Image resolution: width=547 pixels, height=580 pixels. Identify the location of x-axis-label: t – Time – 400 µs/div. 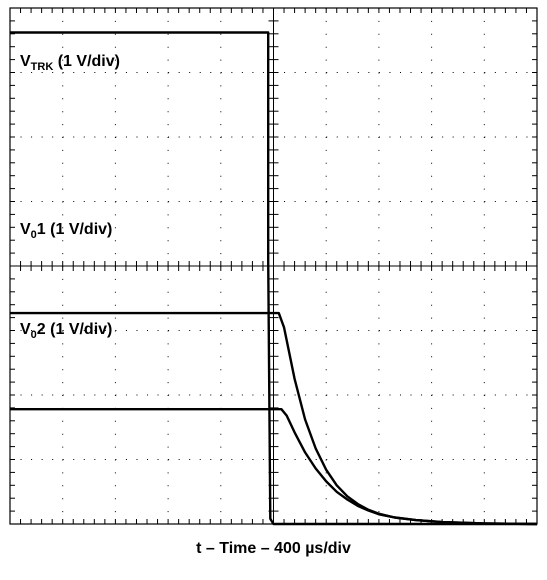
(273, 548).